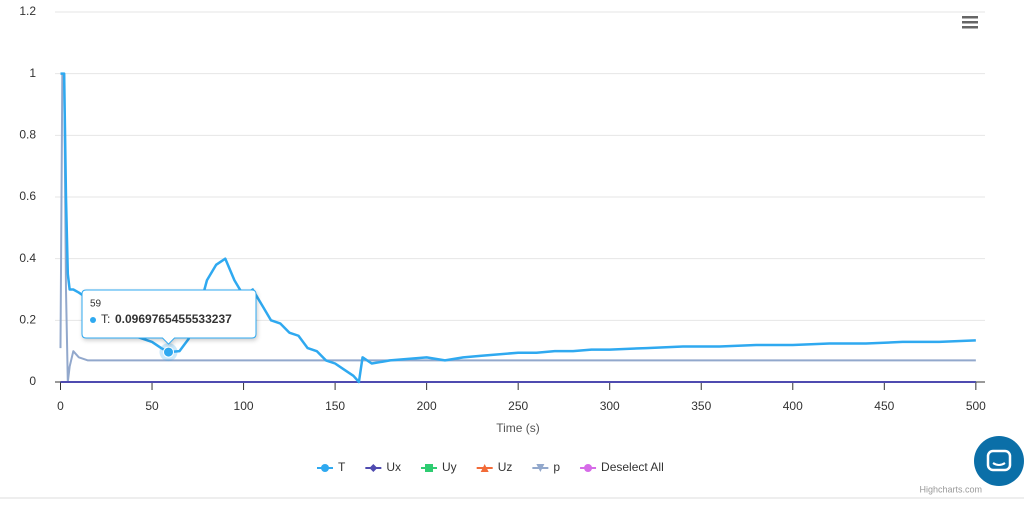 Image resolution: width=1024 pixels, height=512 pixels. What do you see at coordinates (152, 406) in the screenshot?
I see `x-tick-label: 50` at bounding box center [152, 406].